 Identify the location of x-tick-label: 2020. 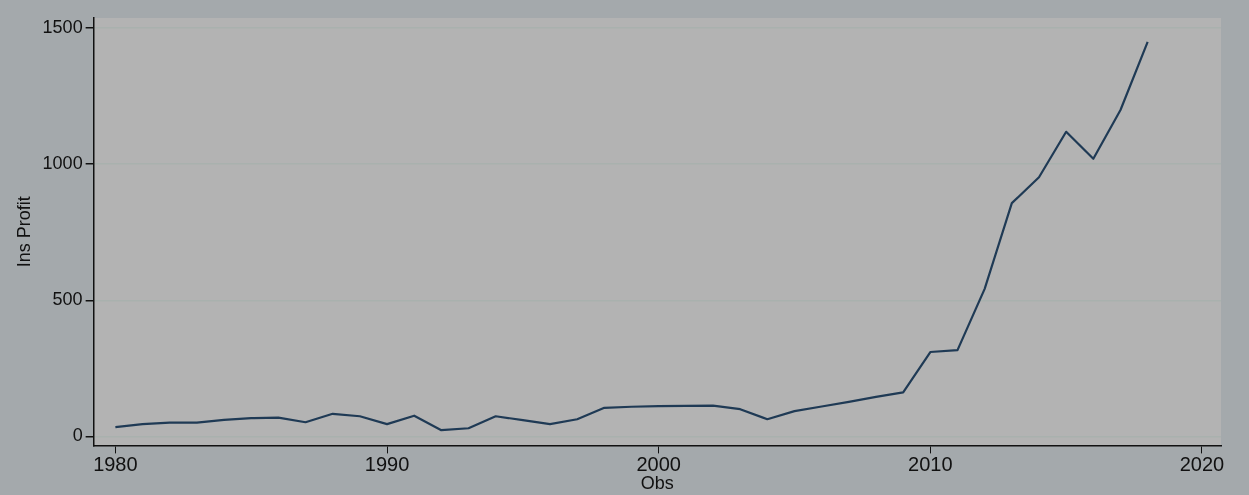
(1202, 463).